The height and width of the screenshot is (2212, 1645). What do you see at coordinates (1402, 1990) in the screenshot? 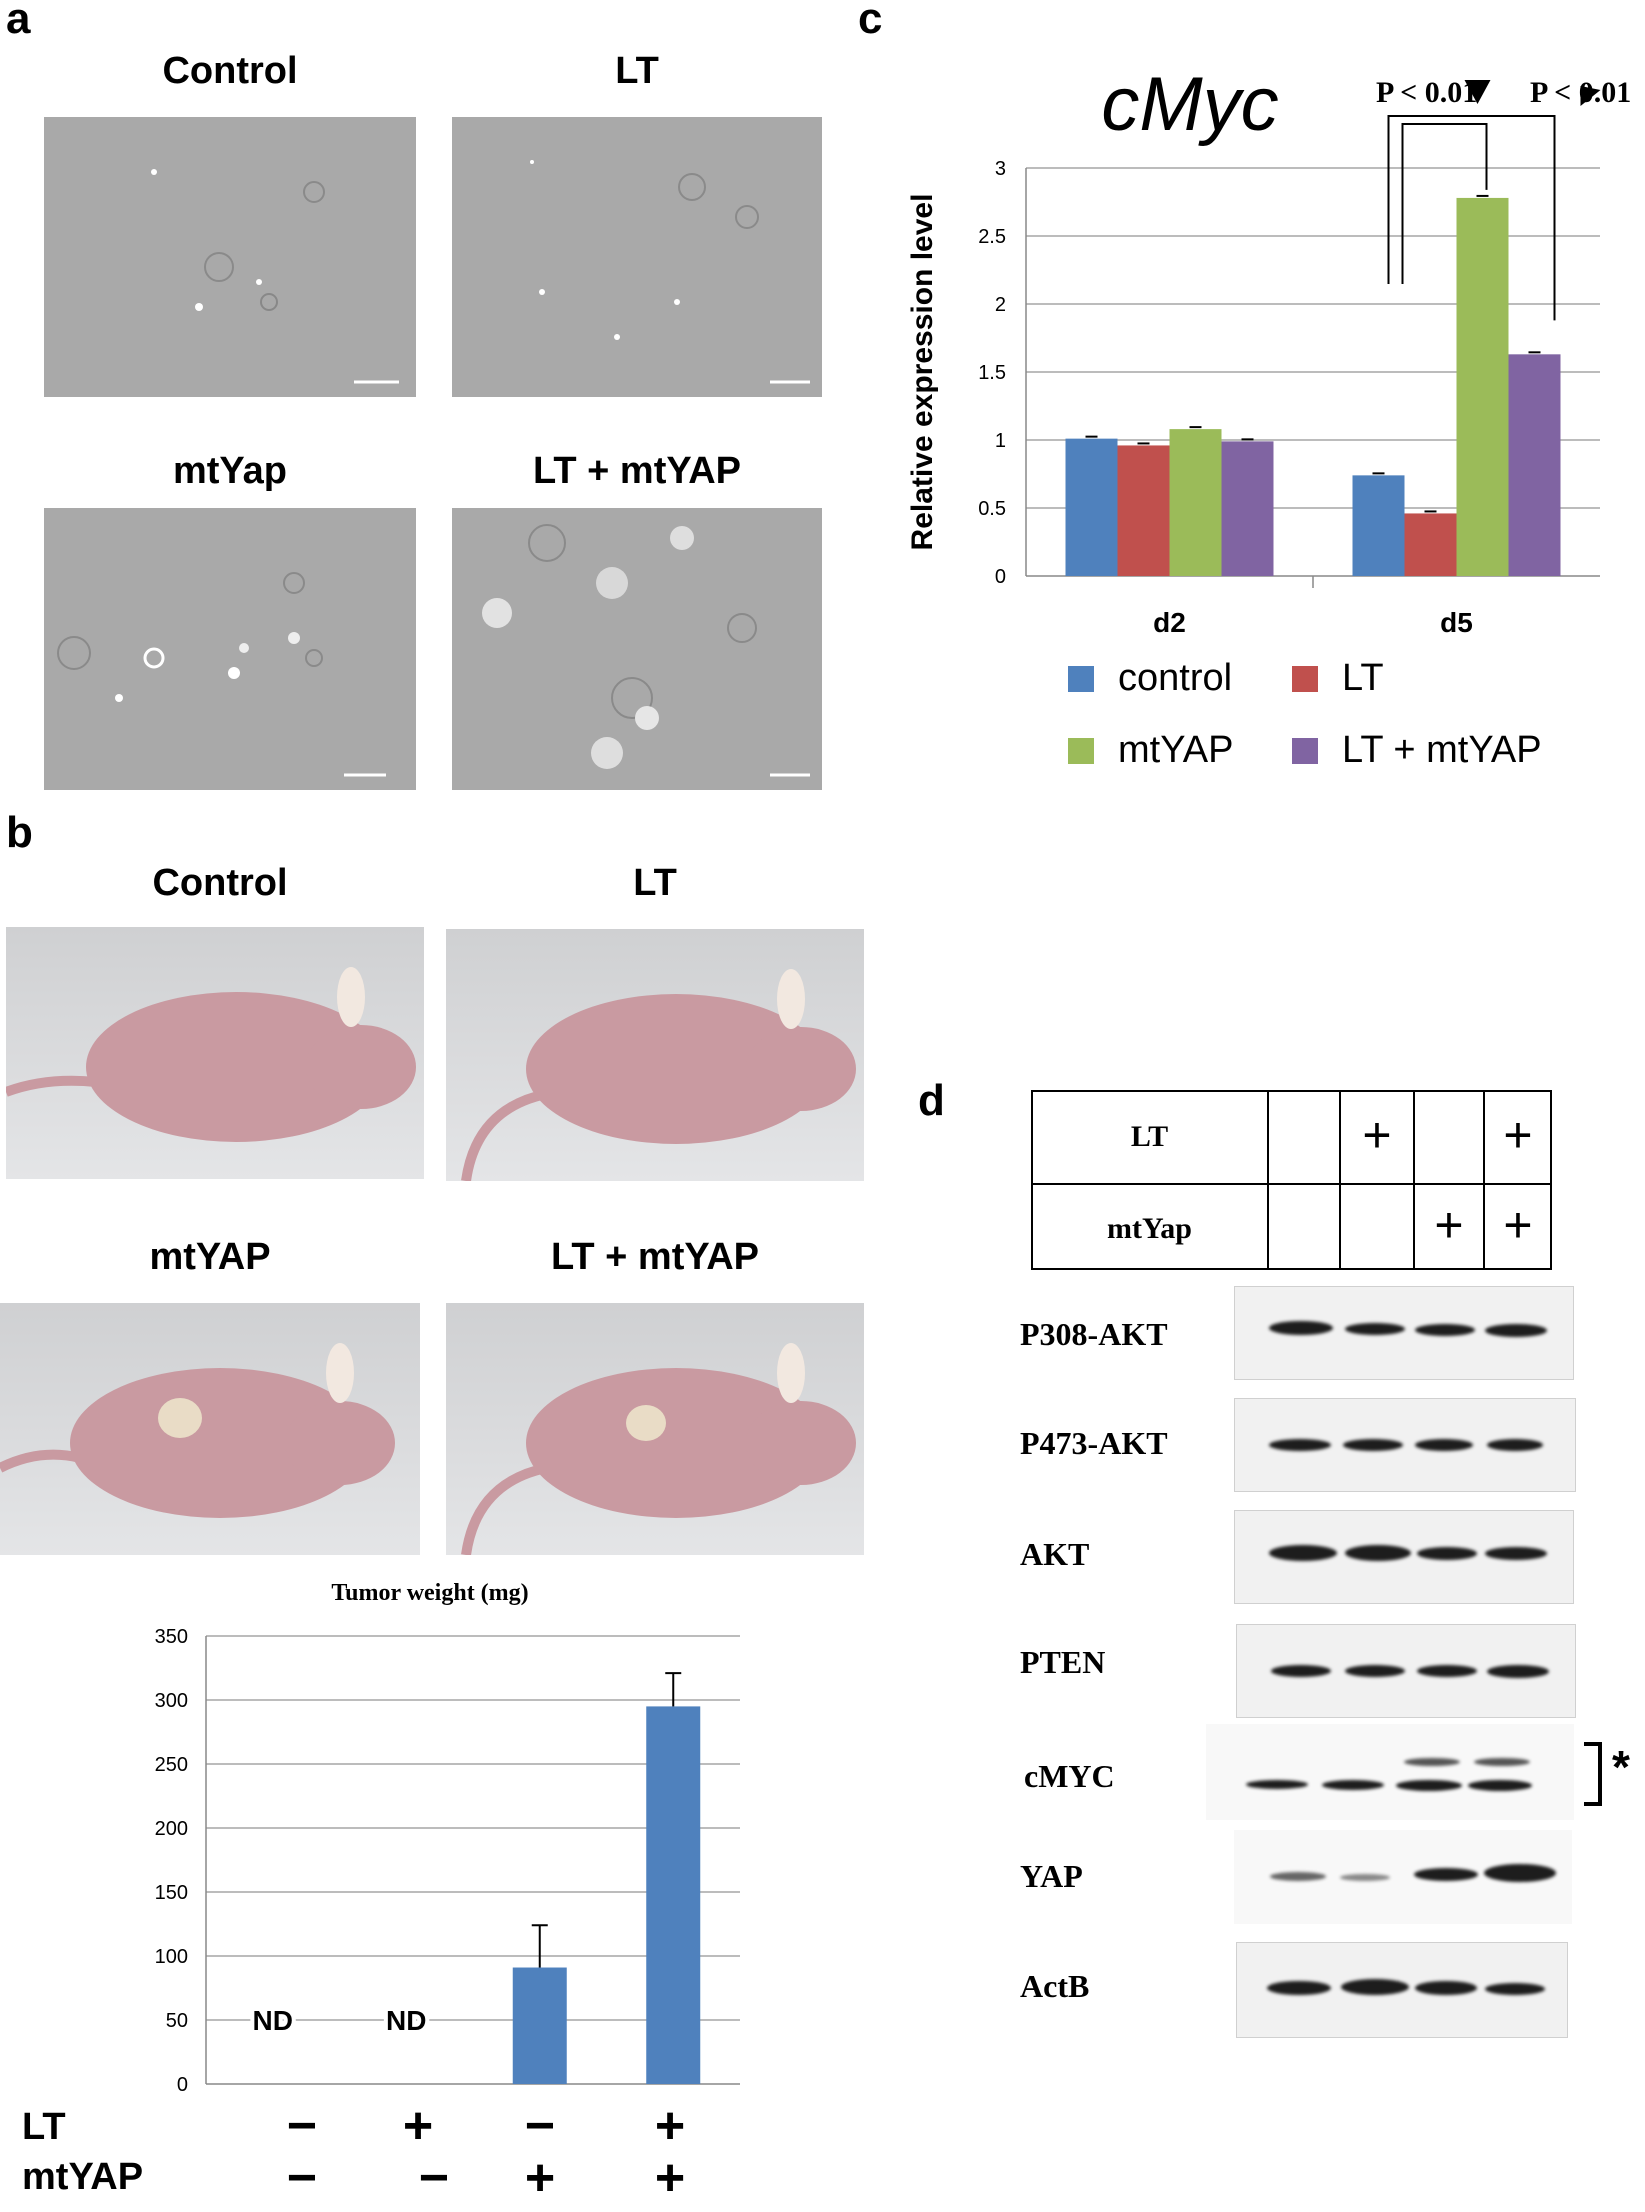
I see `blot-actb` at bounding box center [1402, 1990].